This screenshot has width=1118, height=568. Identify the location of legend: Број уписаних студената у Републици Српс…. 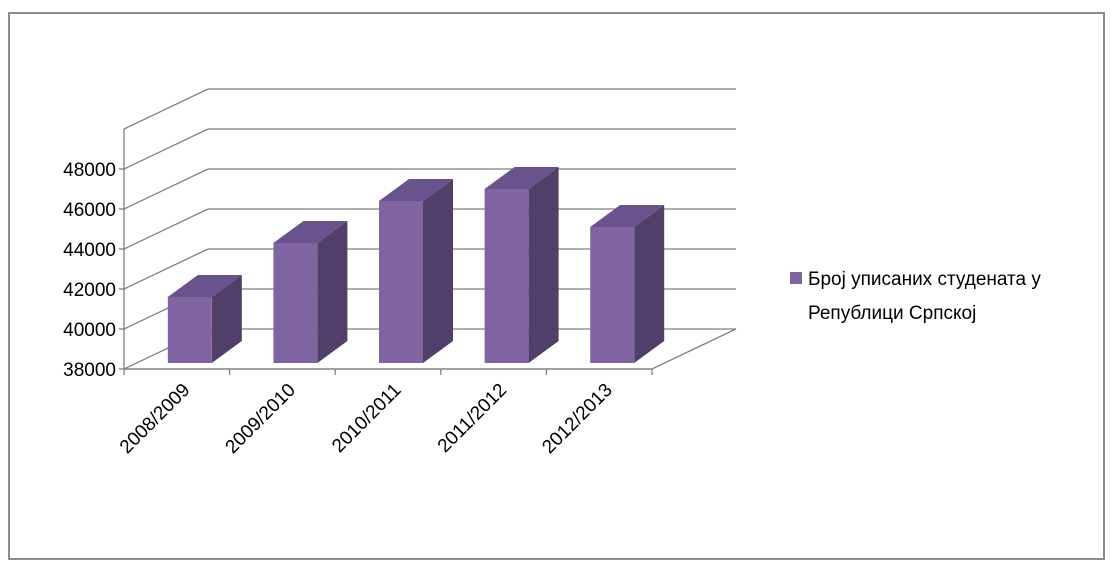
(915, 296).